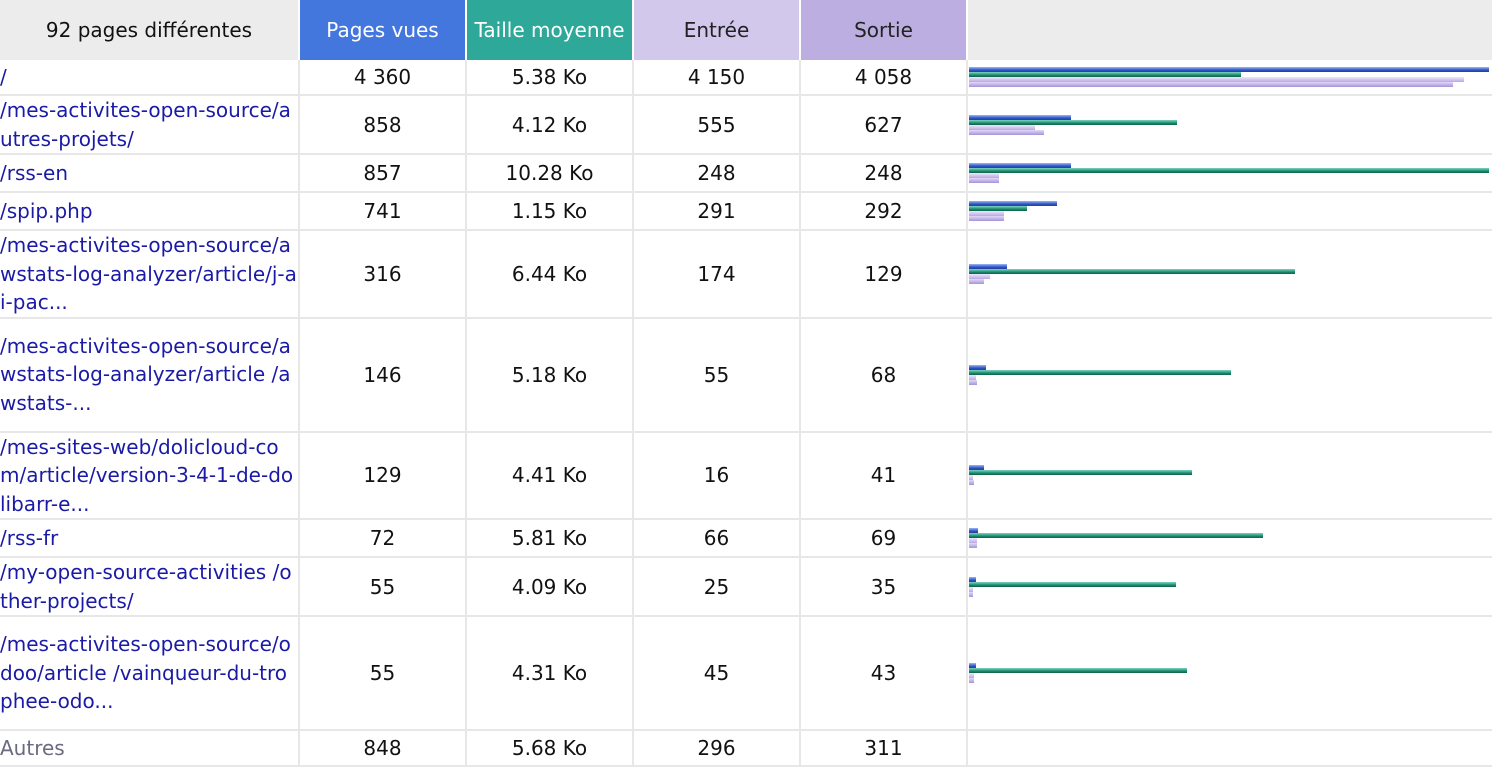  What do you see at coordinates (550, 275) in the screenshot?
I see `cell-size: 6.44 Ko` at bounding box center [550, 275].